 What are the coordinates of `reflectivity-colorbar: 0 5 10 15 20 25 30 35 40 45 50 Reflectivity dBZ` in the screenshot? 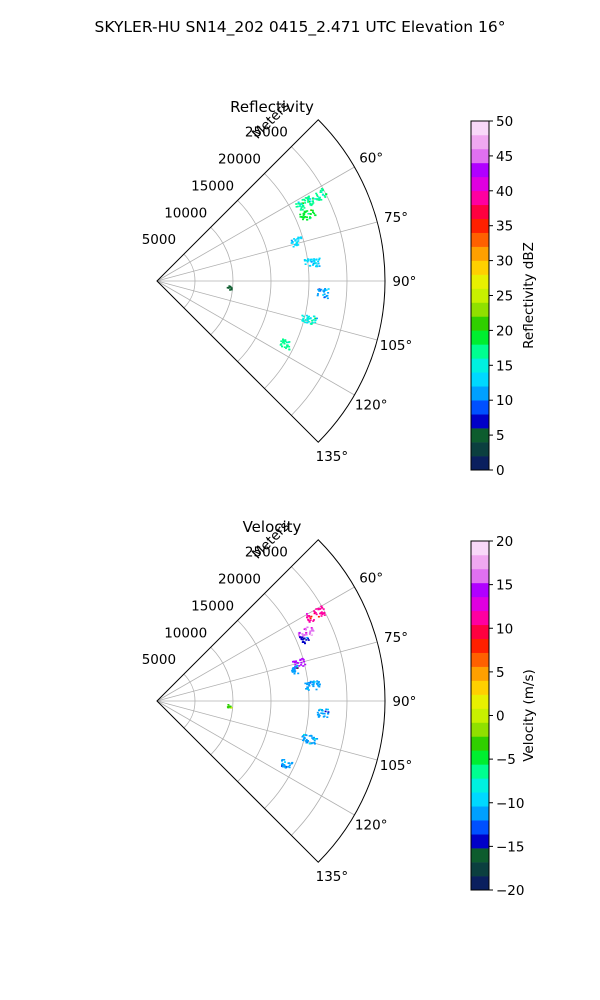 It's located at (503, 296).